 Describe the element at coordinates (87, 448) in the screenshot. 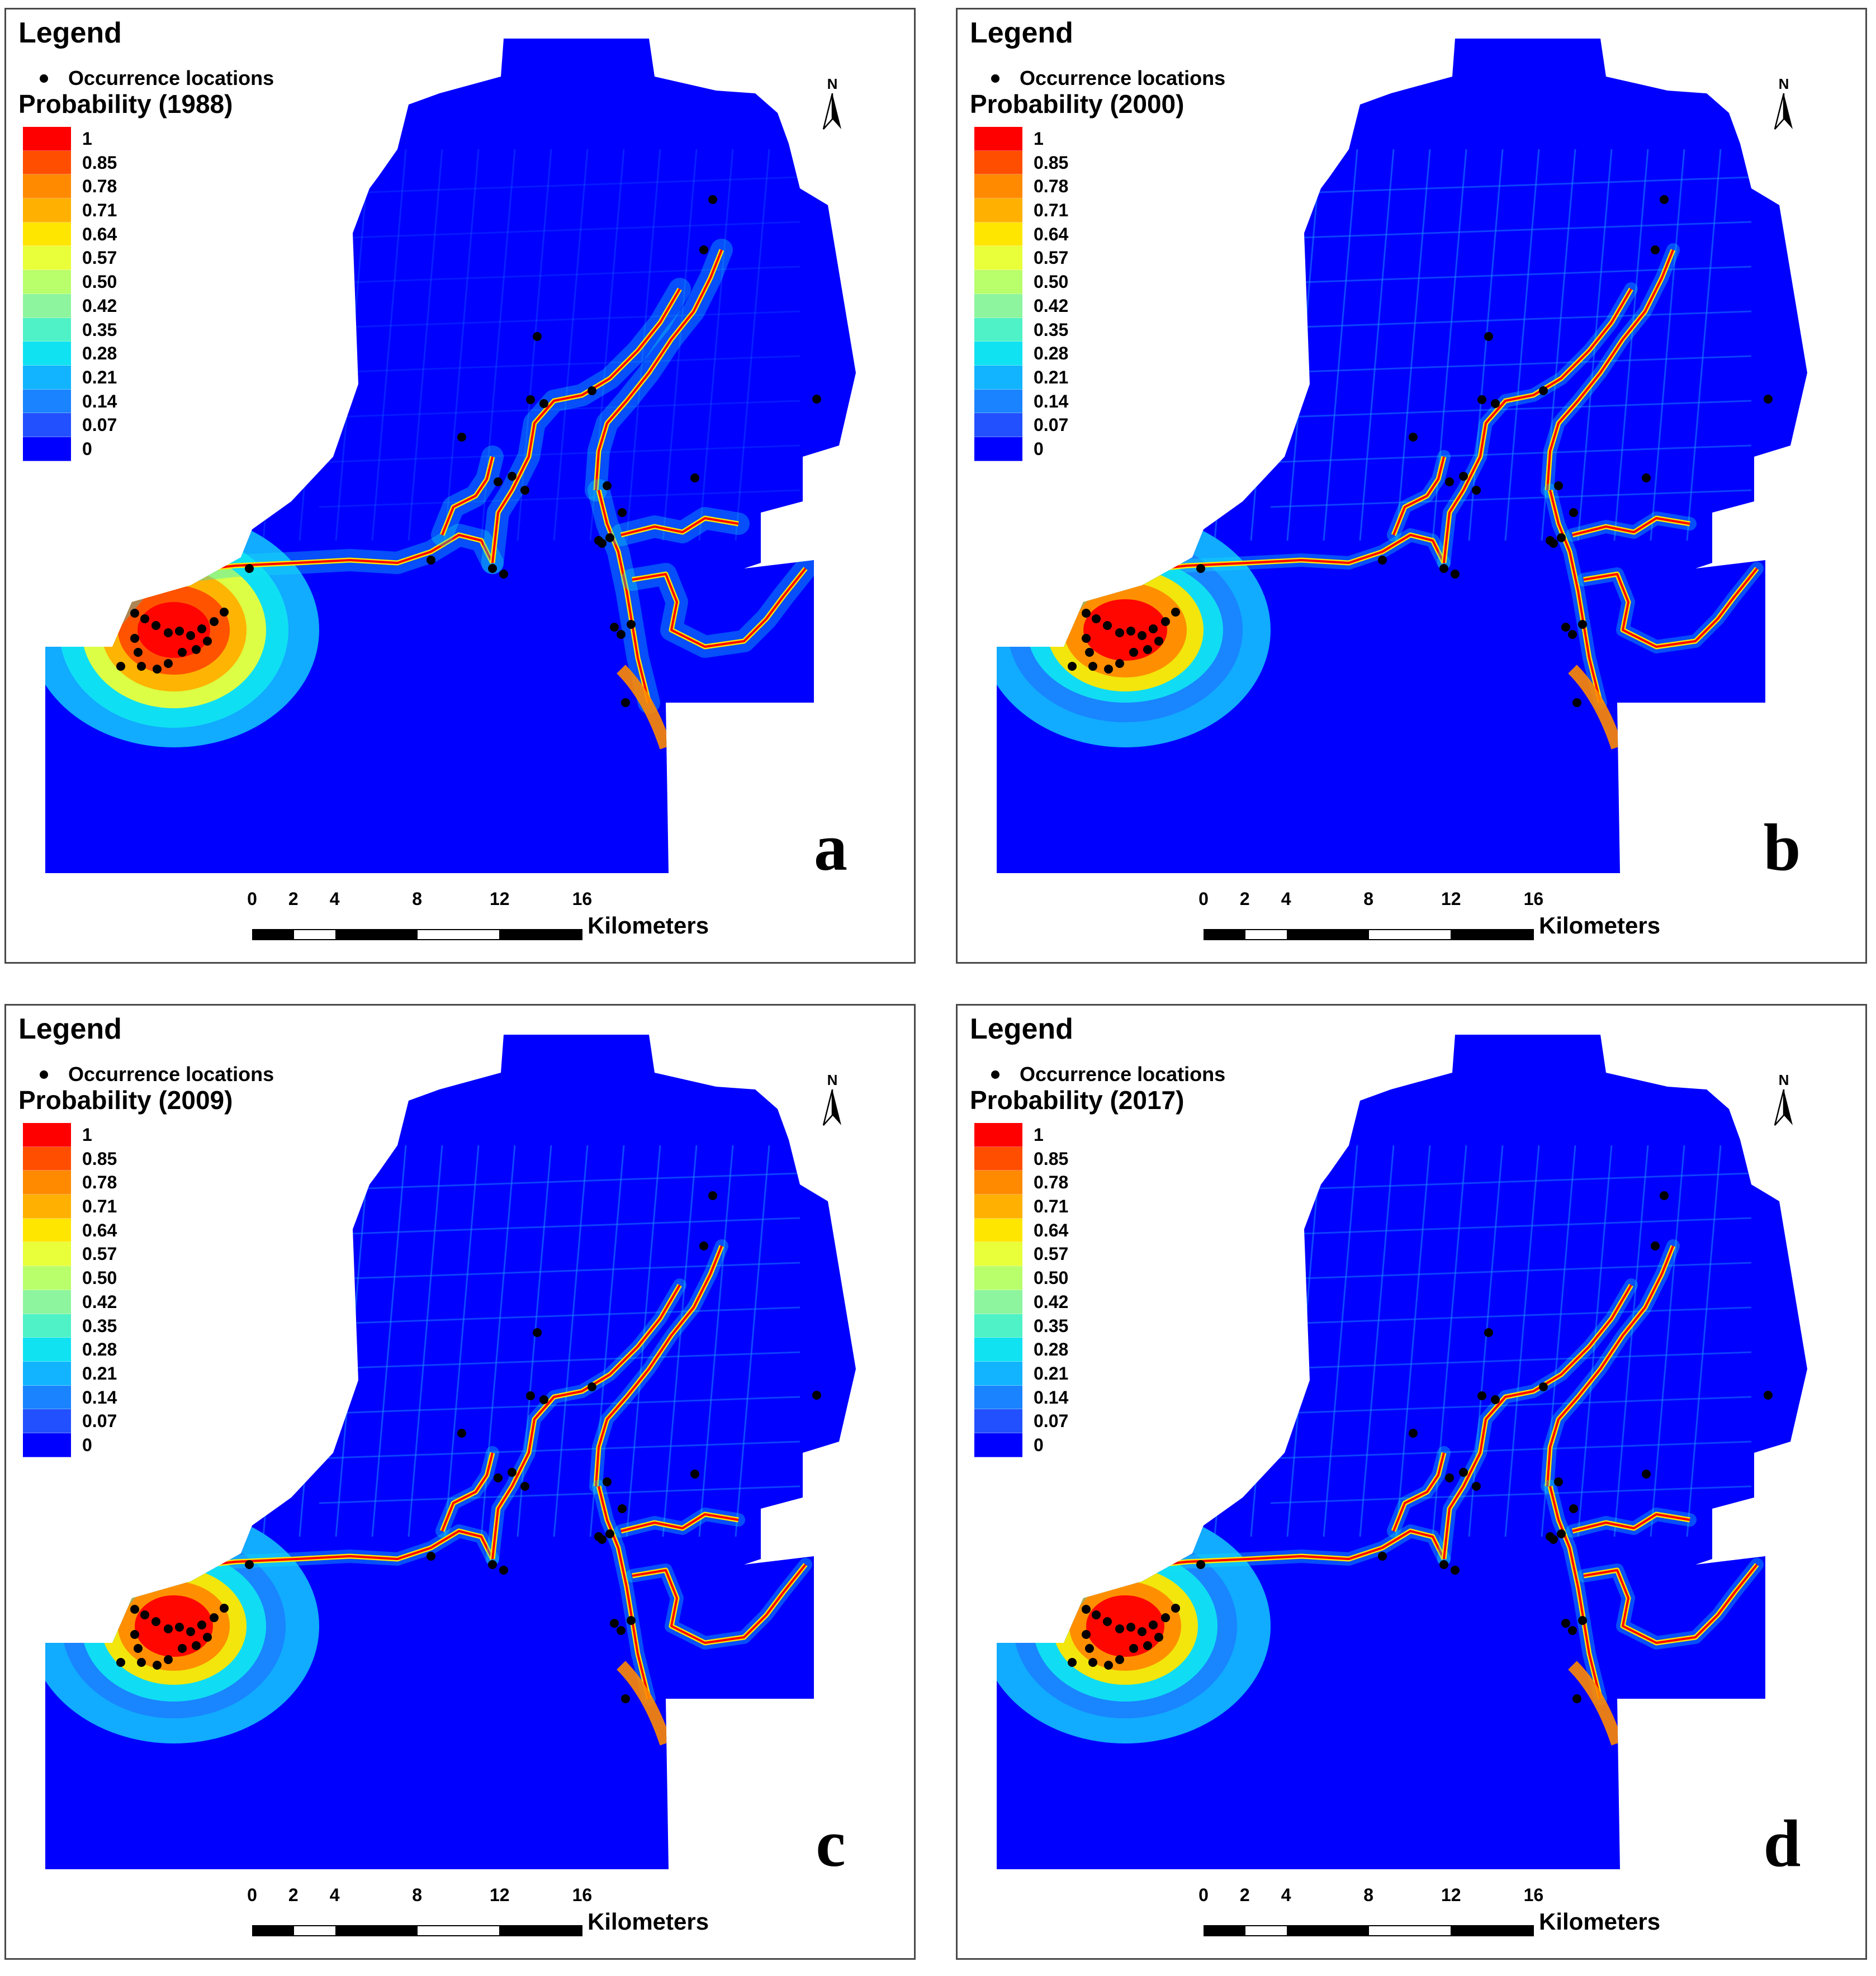

I see `ramp-label: 0` at that location.